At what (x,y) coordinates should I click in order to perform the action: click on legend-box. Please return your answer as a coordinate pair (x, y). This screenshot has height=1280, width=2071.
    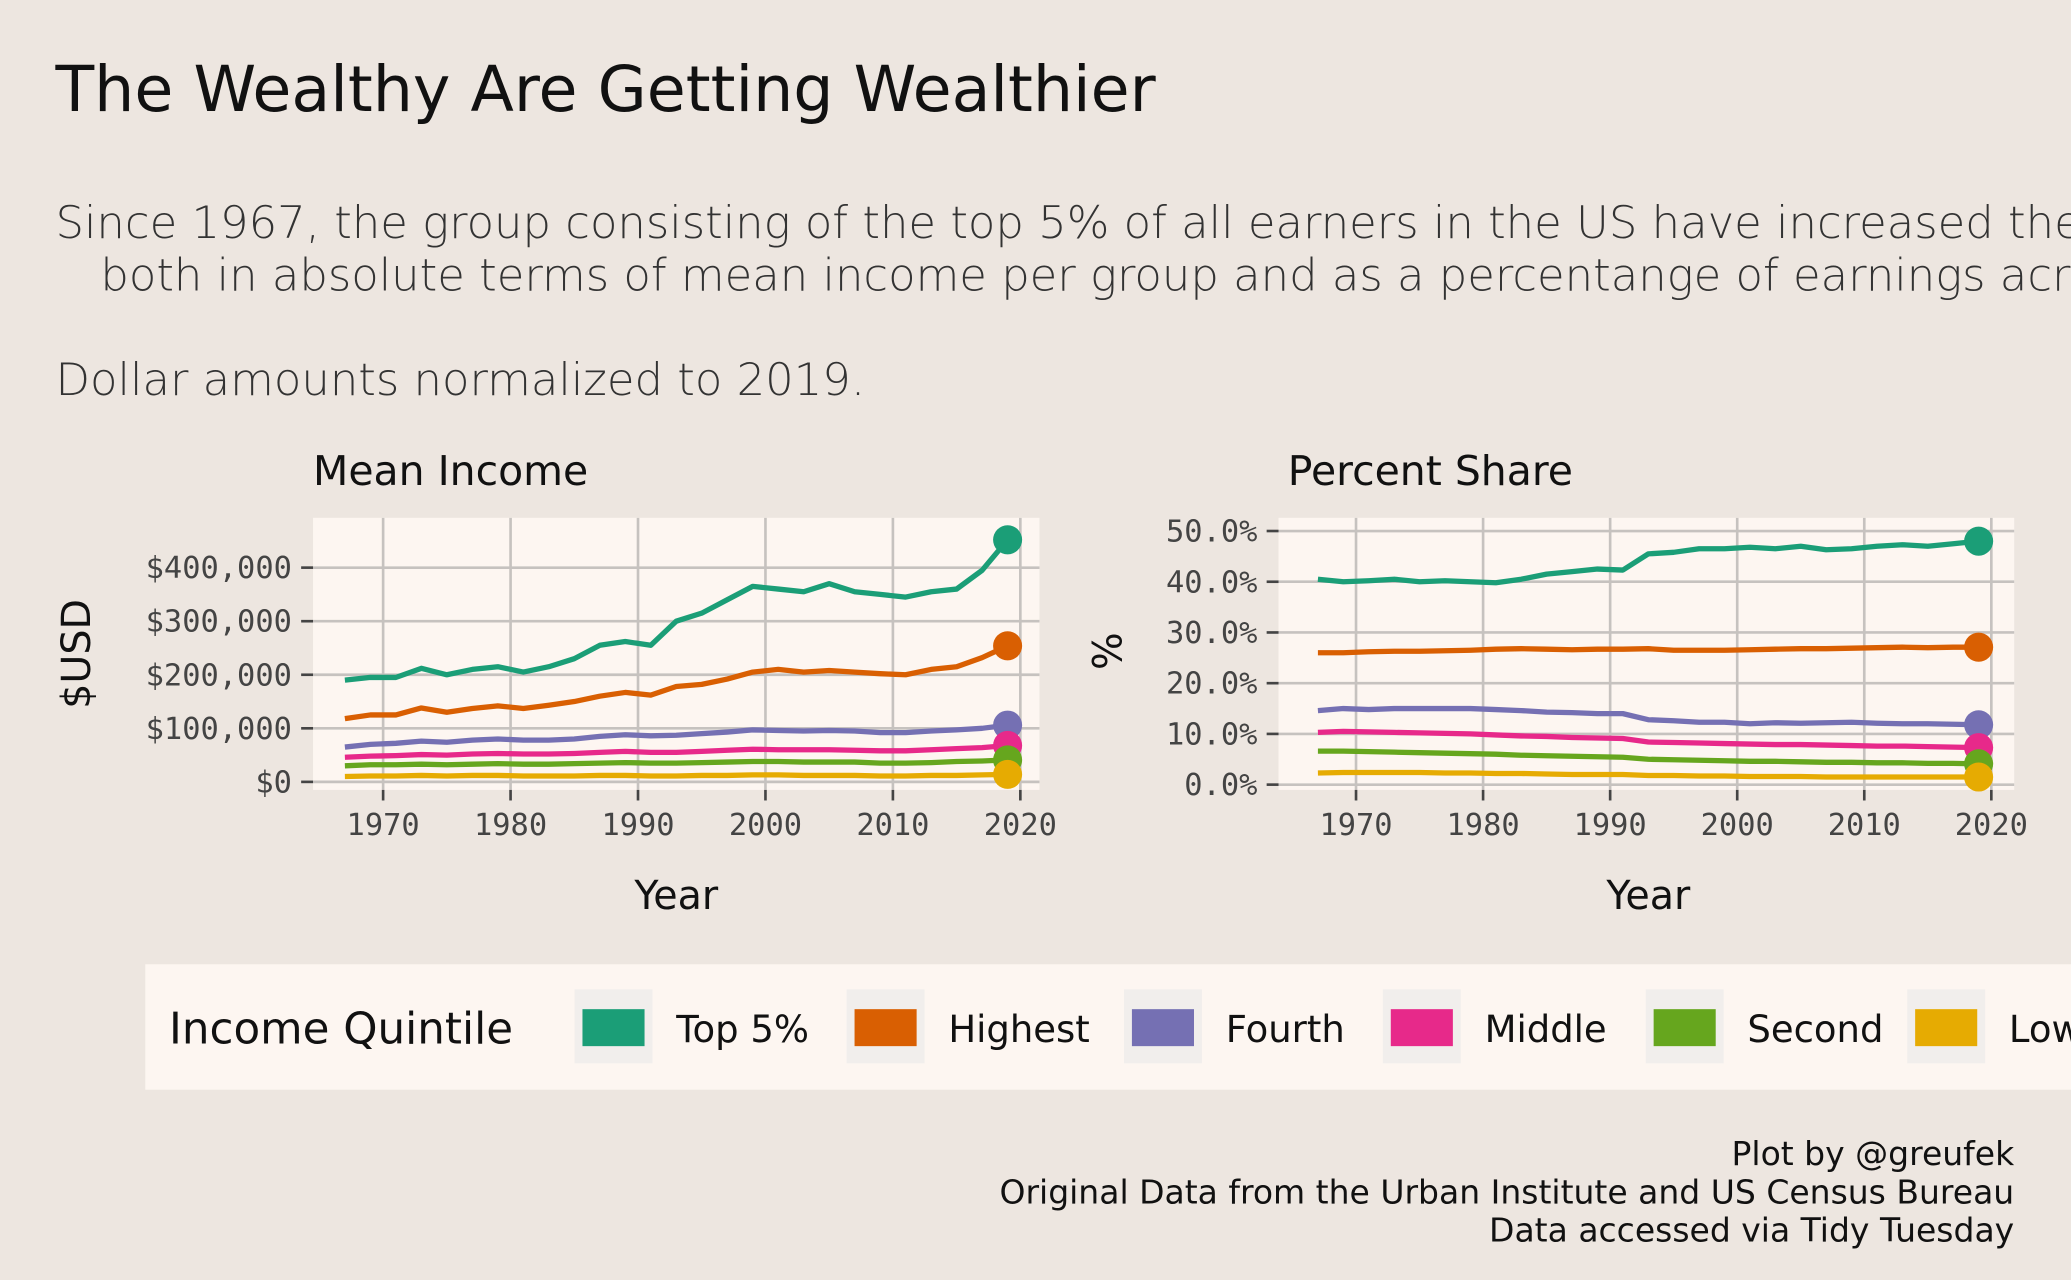
    Looking at the image, I should click on (1108, 1027).